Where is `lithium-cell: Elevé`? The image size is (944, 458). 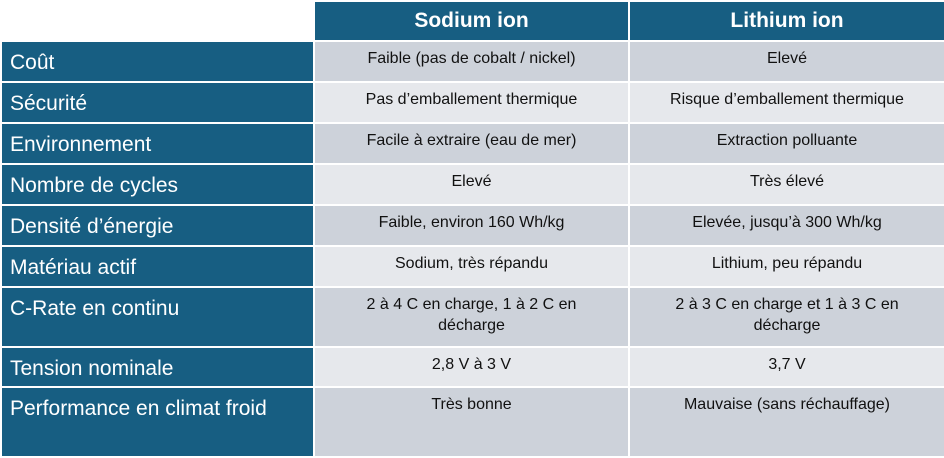 lithium-cell: Elevé is located at coordinates (786, 61).